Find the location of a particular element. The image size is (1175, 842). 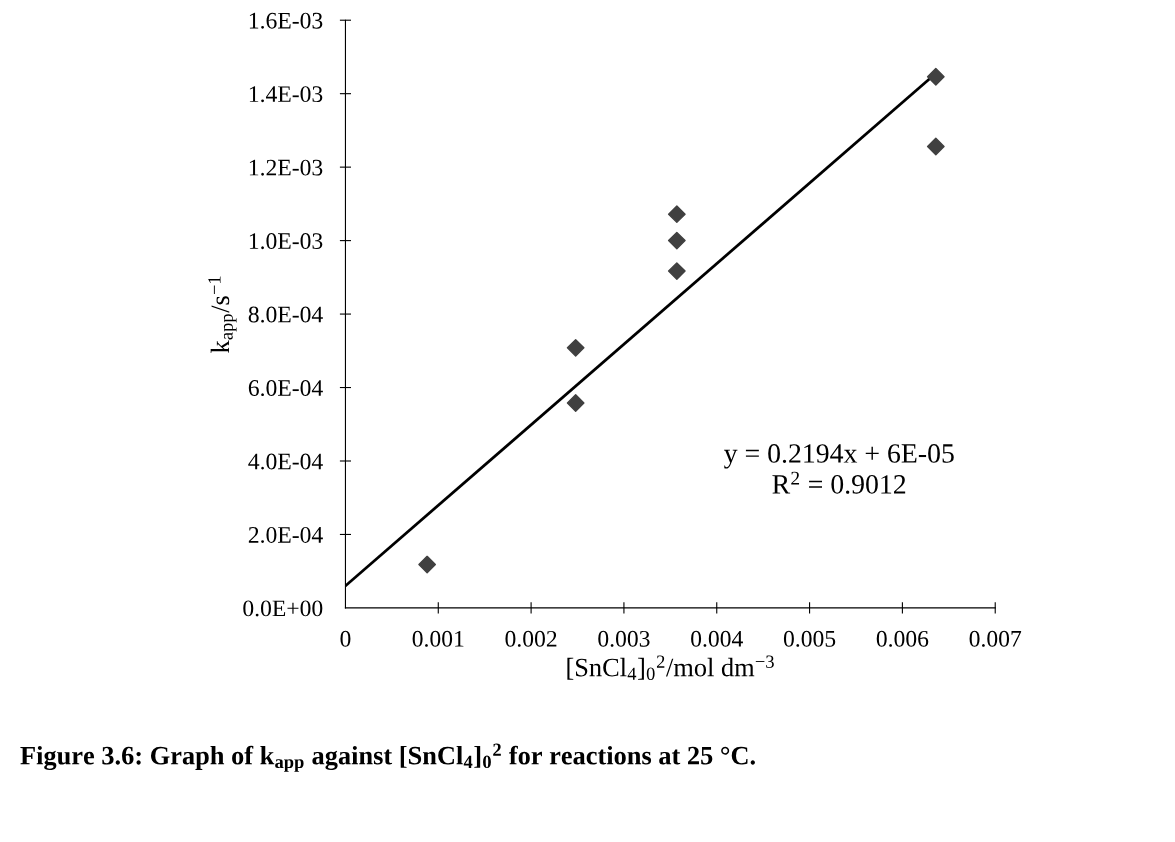

caption: Figure 3.6: Graph of k$_{app}$ against [SnCl$_{4}$]$_{0}$$^{2}$ for reactions at 25 °C. is located at coordinates (387, 757).